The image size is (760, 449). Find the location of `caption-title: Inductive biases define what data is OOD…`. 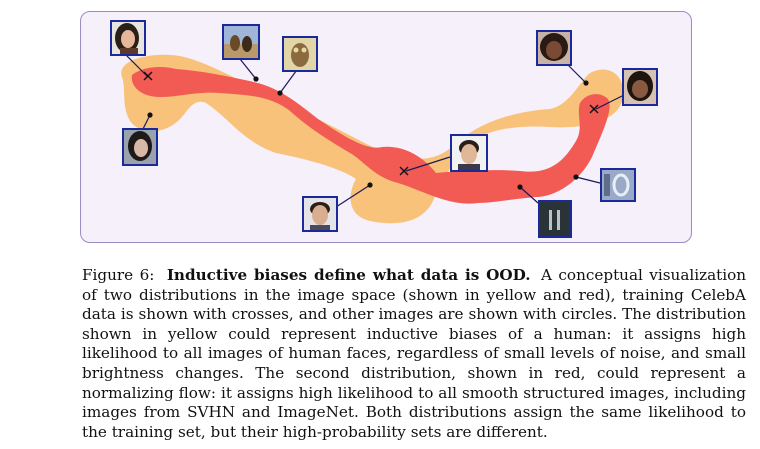

caption-title: Inductive biases define what data is OOD… is located at coordinates (348, 275).